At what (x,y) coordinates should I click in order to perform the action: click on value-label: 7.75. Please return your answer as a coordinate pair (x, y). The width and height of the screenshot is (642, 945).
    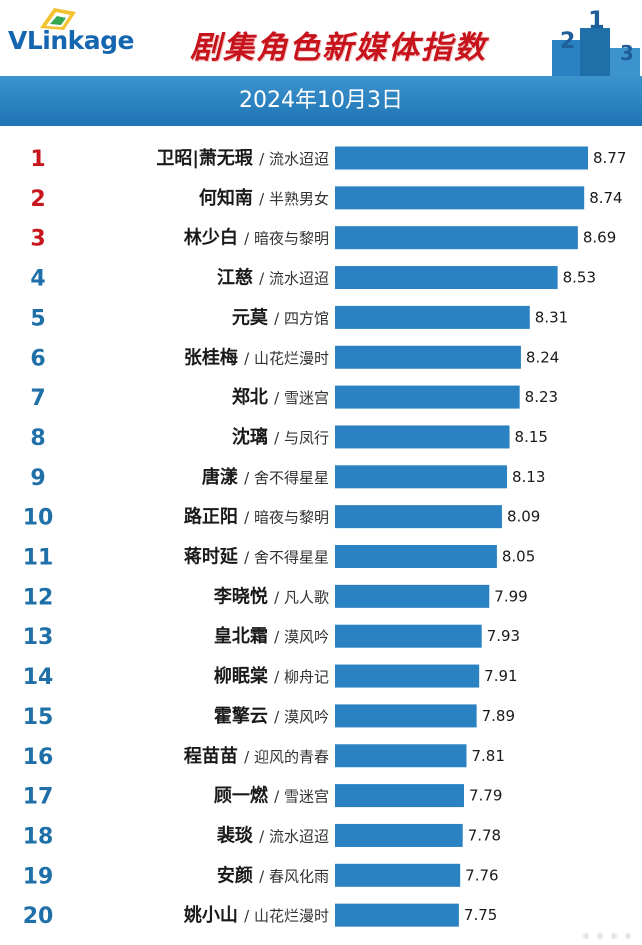
    Looking at the image, I should click on (480, 915).